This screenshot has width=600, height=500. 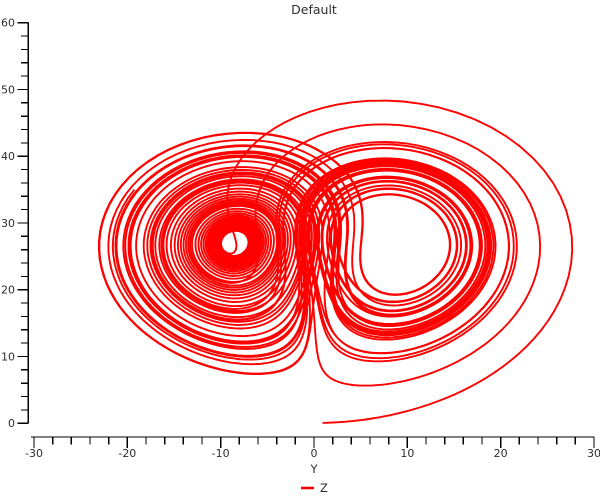 What do you see at coordinates (8, 23) in the screenshot?
I see `y-tick-label: 60` at bounding box center [8, 23].